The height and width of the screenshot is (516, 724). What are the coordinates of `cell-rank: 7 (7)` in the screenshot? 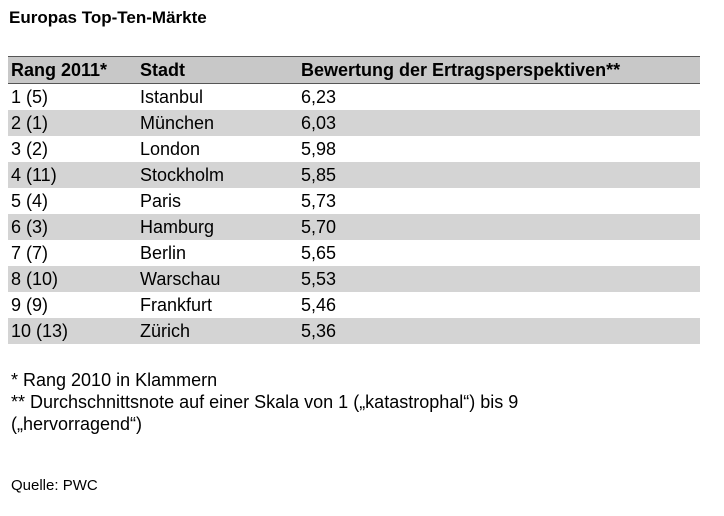 It's located at (30, 253).